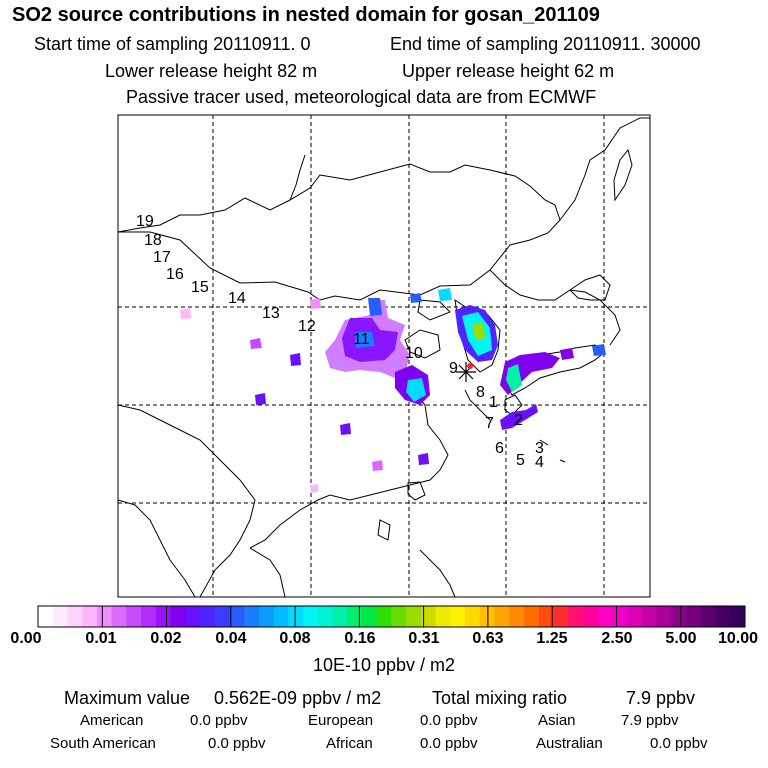 The height and width of the screenshot is (768, 768). What do you see at coordinates (153, 240) in the screenshot?
I see `trajectory-label: 18` at bounding box center [153, 240].